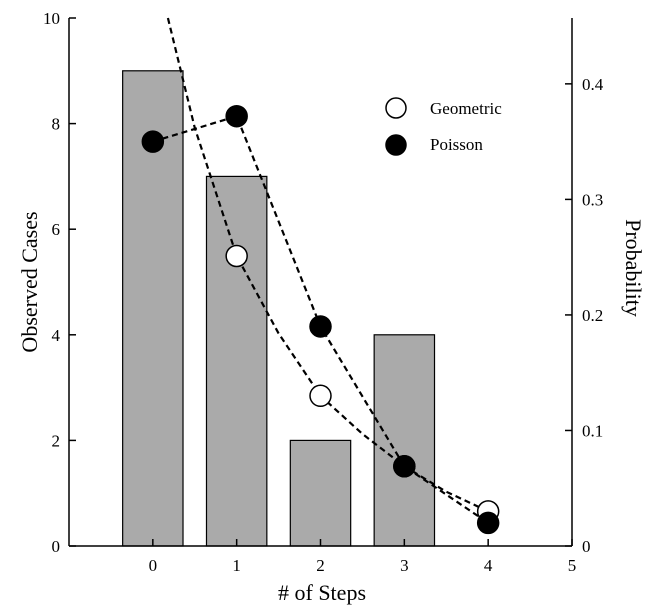 The image size is (665, 608). I want to click on y2-tick-label-0.1: 0.1, so click(592, 430).